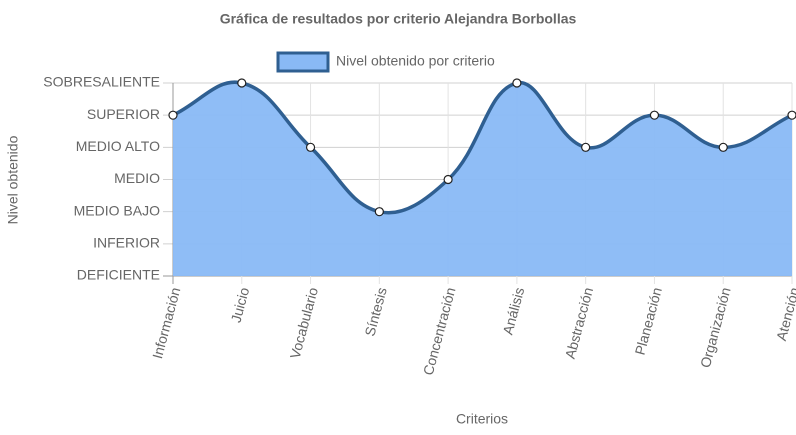  I want to click on x-tick-label: Planeación, so click(648, 321).